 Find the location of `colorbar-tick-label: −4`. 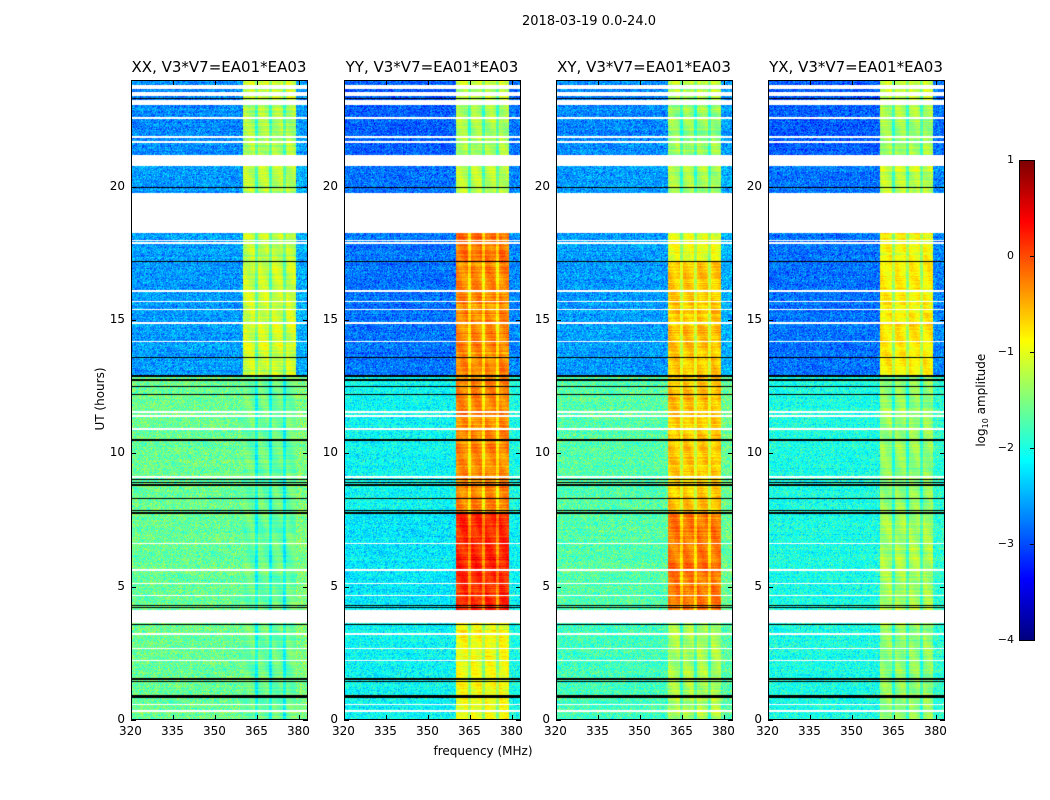

colorbar-tick-label: −4 is located at coordinates (1005, 639).